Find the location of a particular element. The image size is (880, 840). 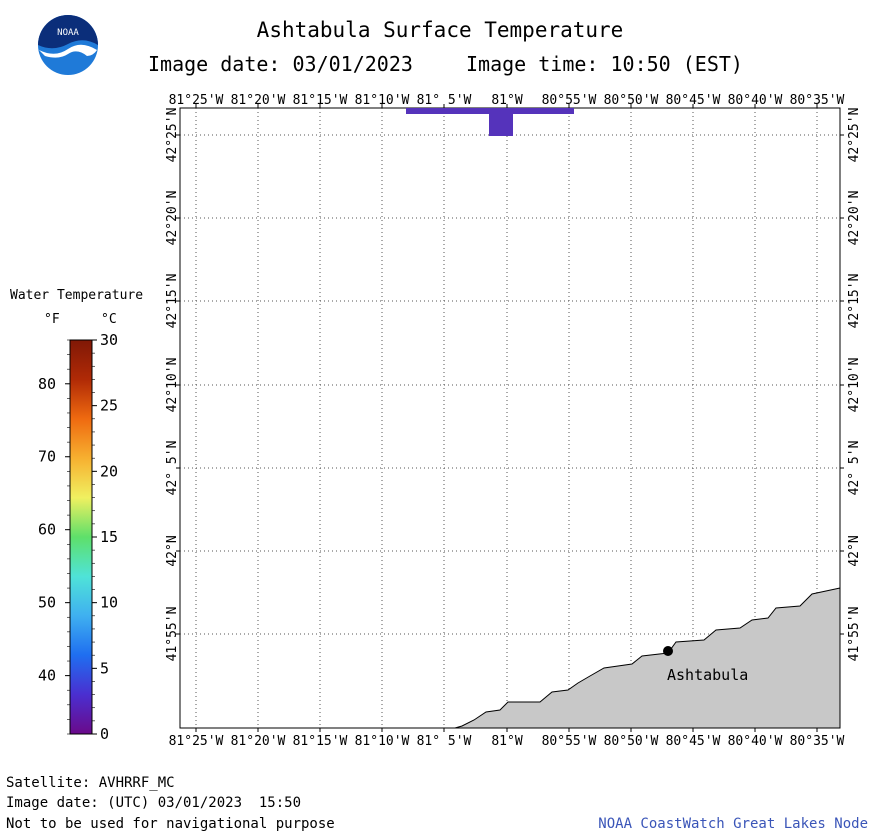

longitude-label-bottom: 81° 5'W is located at coordinates (444, 741).